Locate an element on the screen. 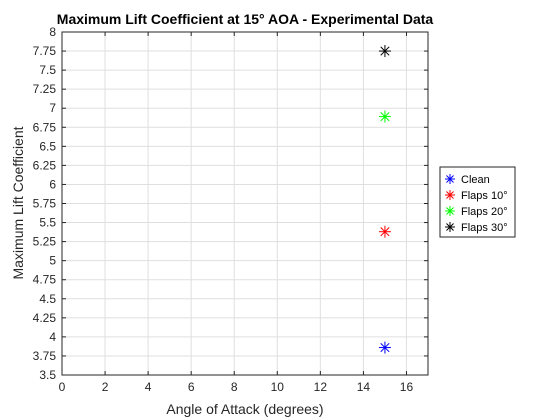 Image resolution: width=560 pixels, height=420 pixels. x-tick-label: 2 is located at coordinates (105, 387).